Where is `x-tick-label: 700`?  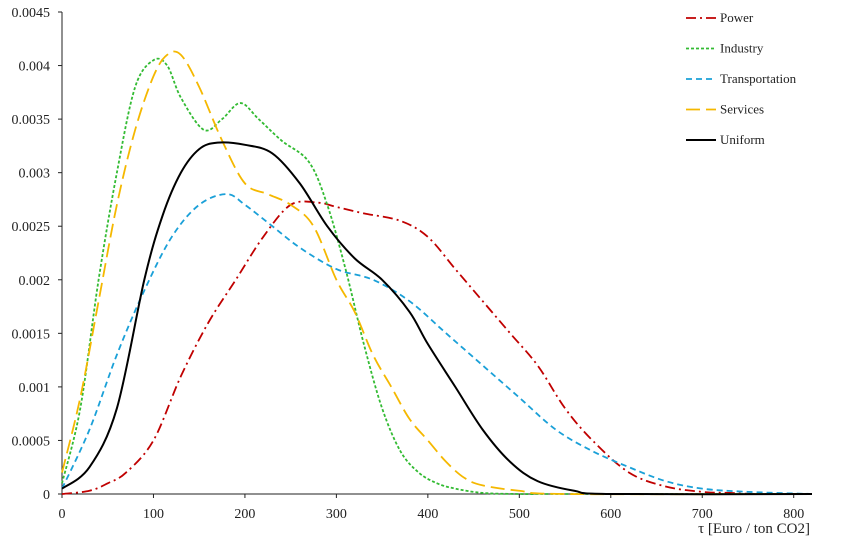
x-tick-label: 700 is located at coordinates (702, 514).